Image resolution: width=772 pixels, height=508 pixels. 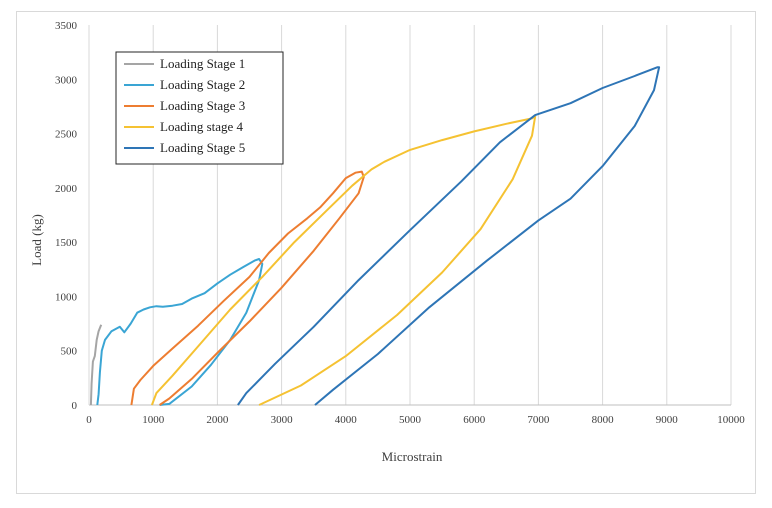 What do you see at coordinates (69, 352) in the screenshot?
I see `y-tick-label: 500` at bounding box center [69, 352].